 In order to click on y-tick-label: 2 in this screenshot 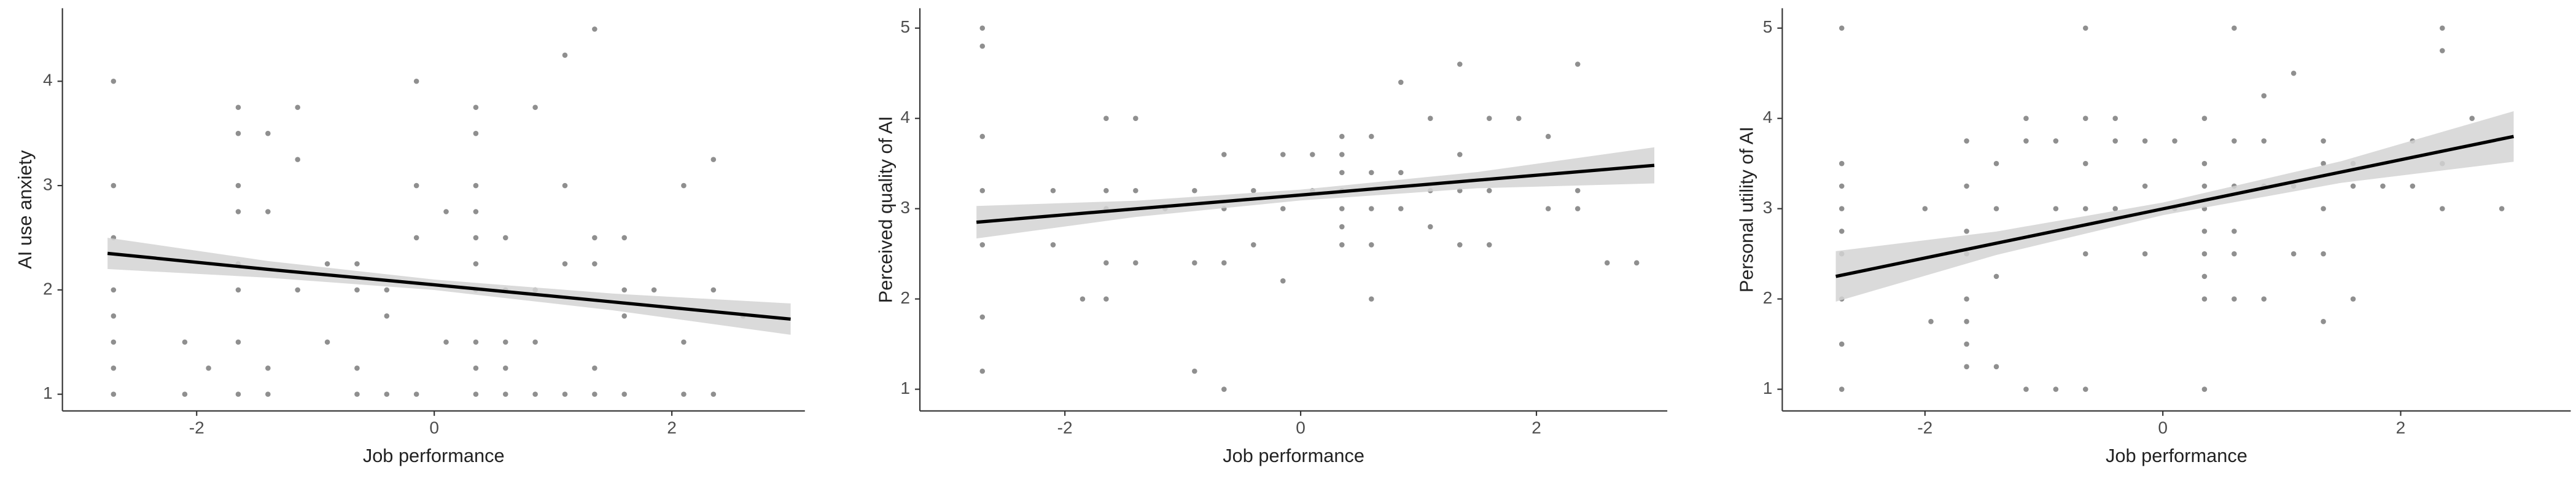, I will do `click(905, 297)`.